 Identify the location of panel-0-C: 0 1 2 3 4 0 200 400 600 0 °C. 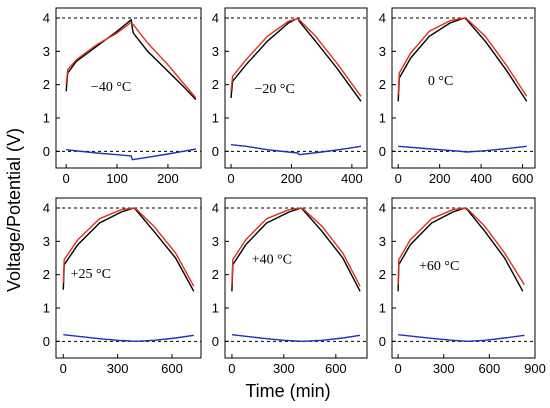
(457, 96).